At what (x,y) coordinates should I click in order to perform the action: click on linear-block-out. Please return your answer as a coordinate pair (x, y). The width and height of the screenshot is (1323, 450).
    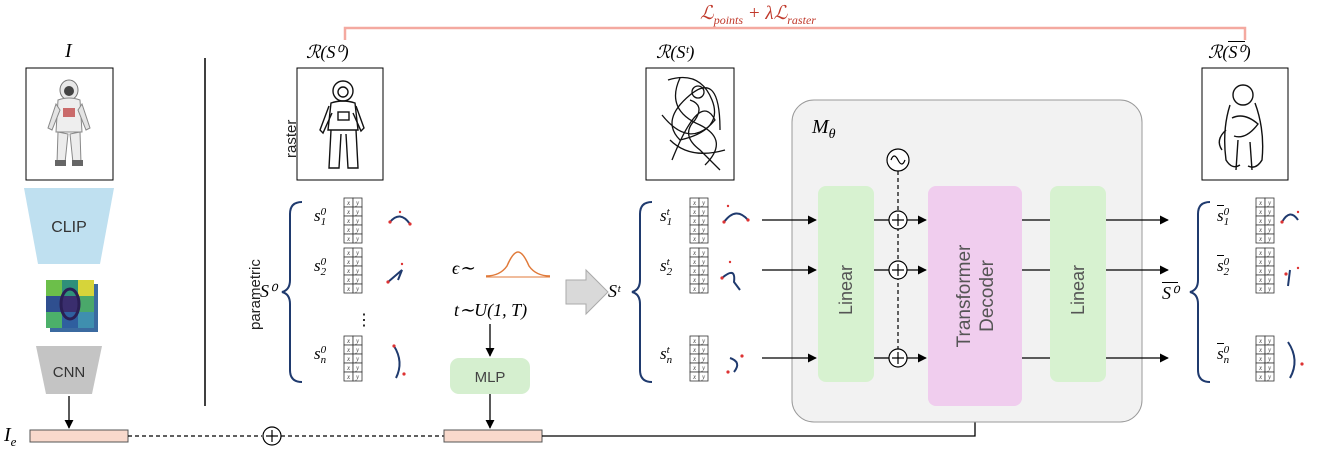
    Looking at the image, I should click on (1078, 284).